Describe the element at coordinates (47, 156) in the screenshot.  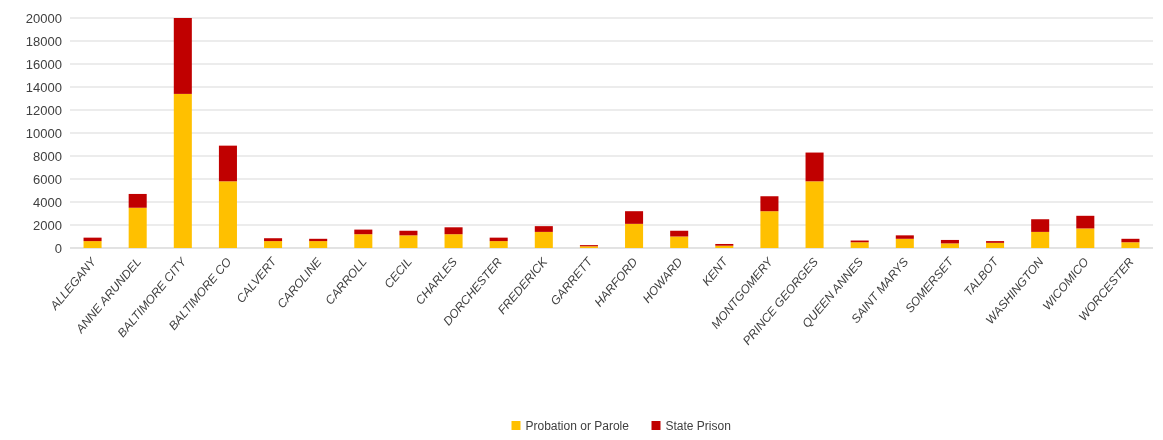
I see `y-tick-label: 8000` at that location.